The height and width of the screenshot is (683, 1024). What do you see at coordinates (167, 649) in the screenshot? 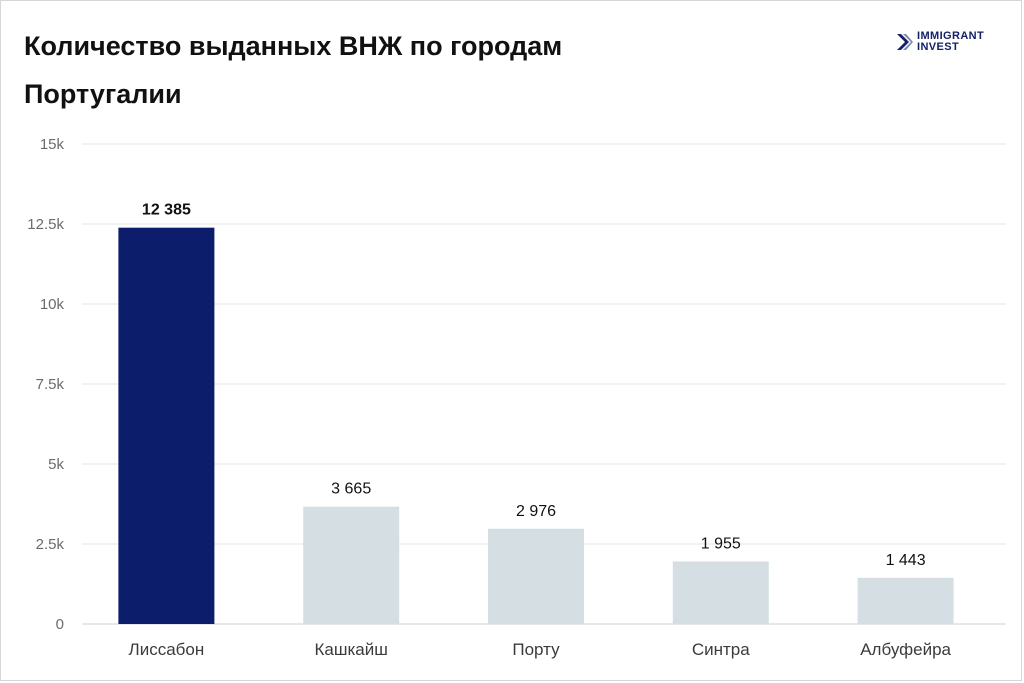
I see `category-label: Лиссабон` at bounding box center [167, 649].